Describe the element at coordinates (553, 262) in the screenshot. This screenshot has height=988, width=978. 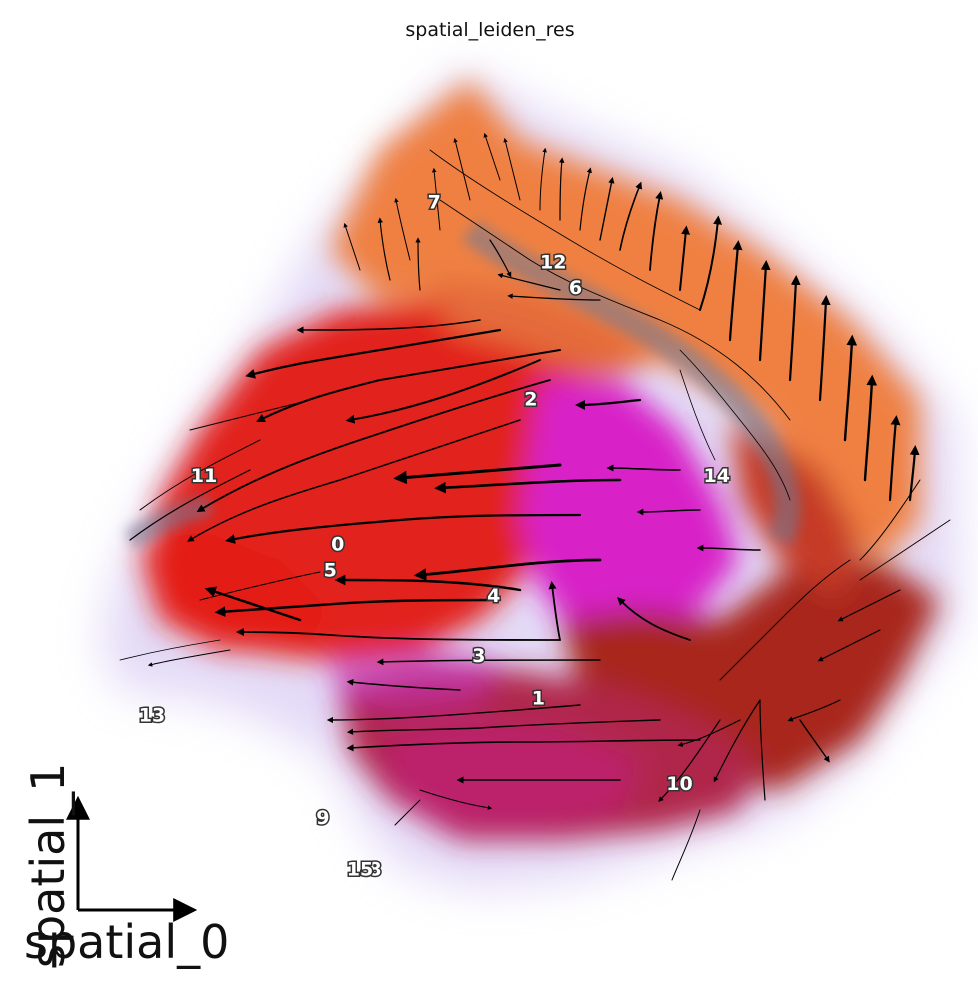
I see `cluster-label-12: 12` at that location.